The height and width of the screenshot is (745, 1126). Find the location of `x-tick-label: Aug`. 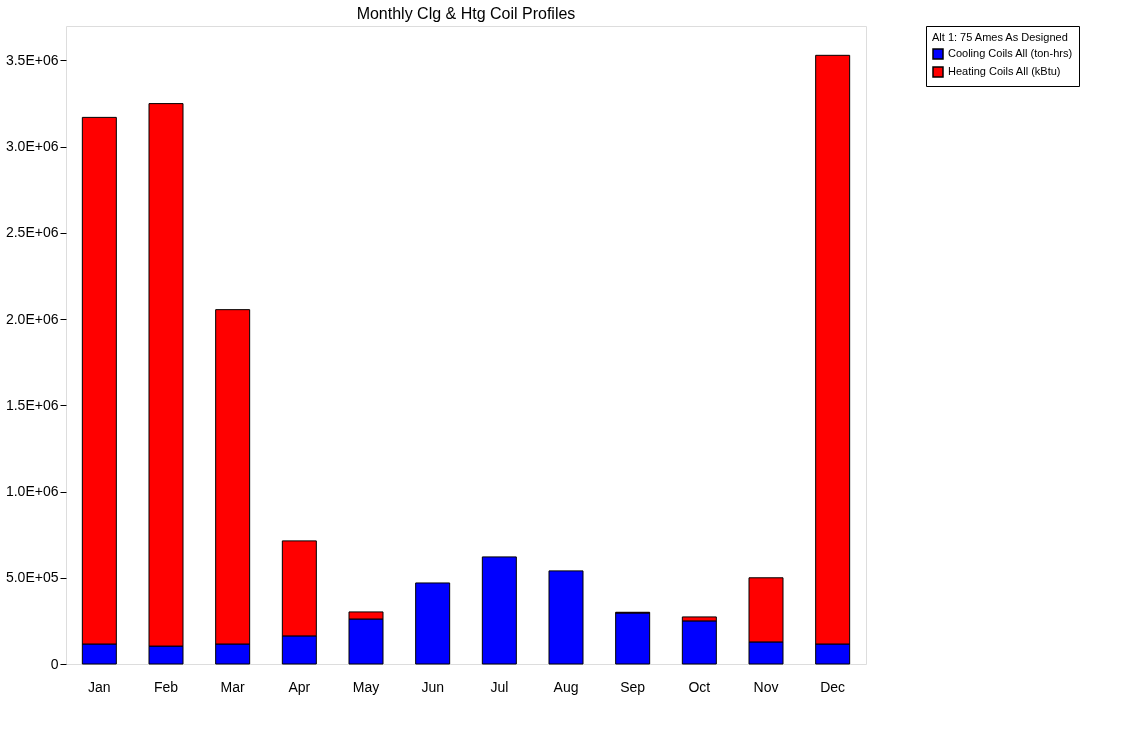

x-tick-label: Aug is located at coordinates (566, 686).